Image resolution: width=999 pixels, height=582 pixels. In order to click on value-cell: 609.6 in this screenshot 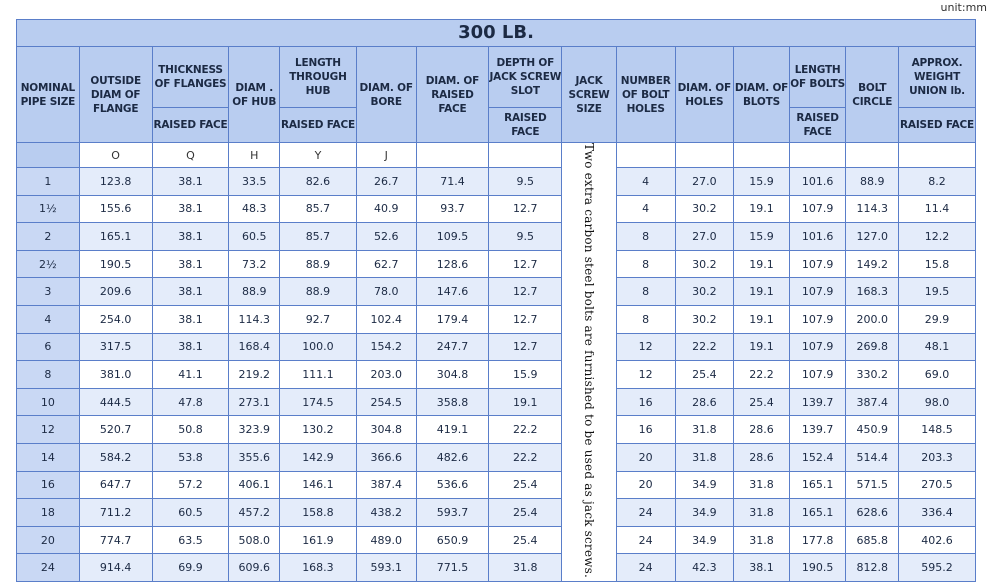, I will do `click(254, 567)`.